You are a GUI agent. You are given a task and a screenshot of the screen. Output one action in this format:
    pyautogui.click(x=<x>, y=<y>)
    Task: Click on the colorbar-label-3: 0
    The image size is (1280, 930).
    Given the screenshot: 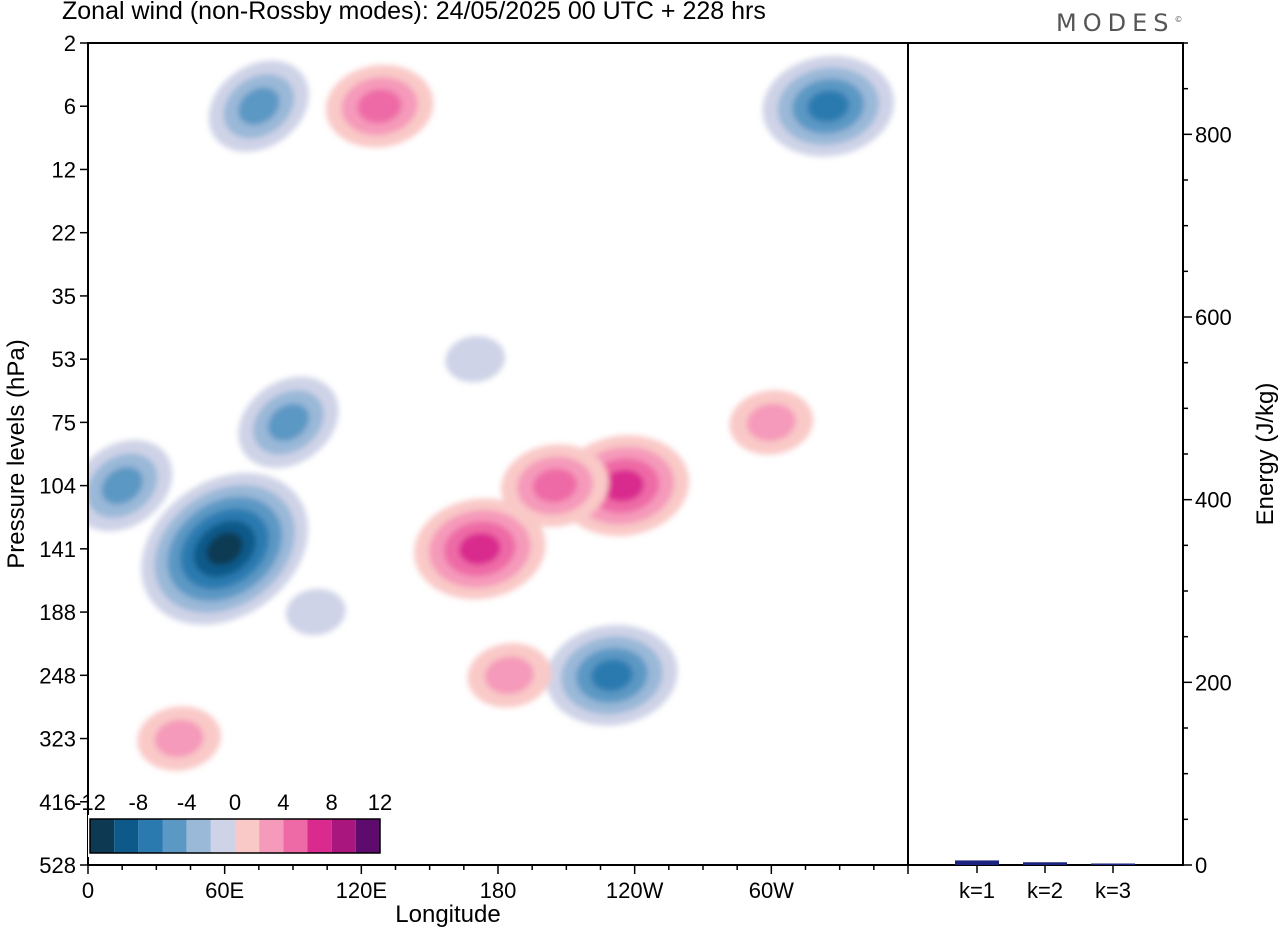 What is the action you would take?
    pyautogui.click(x=235, y=802)
    